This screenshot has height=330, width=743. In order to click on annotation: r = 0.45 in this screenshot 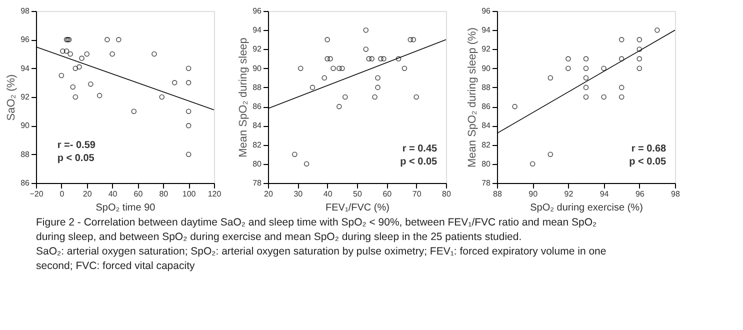, I will do `click(420, 149)`.